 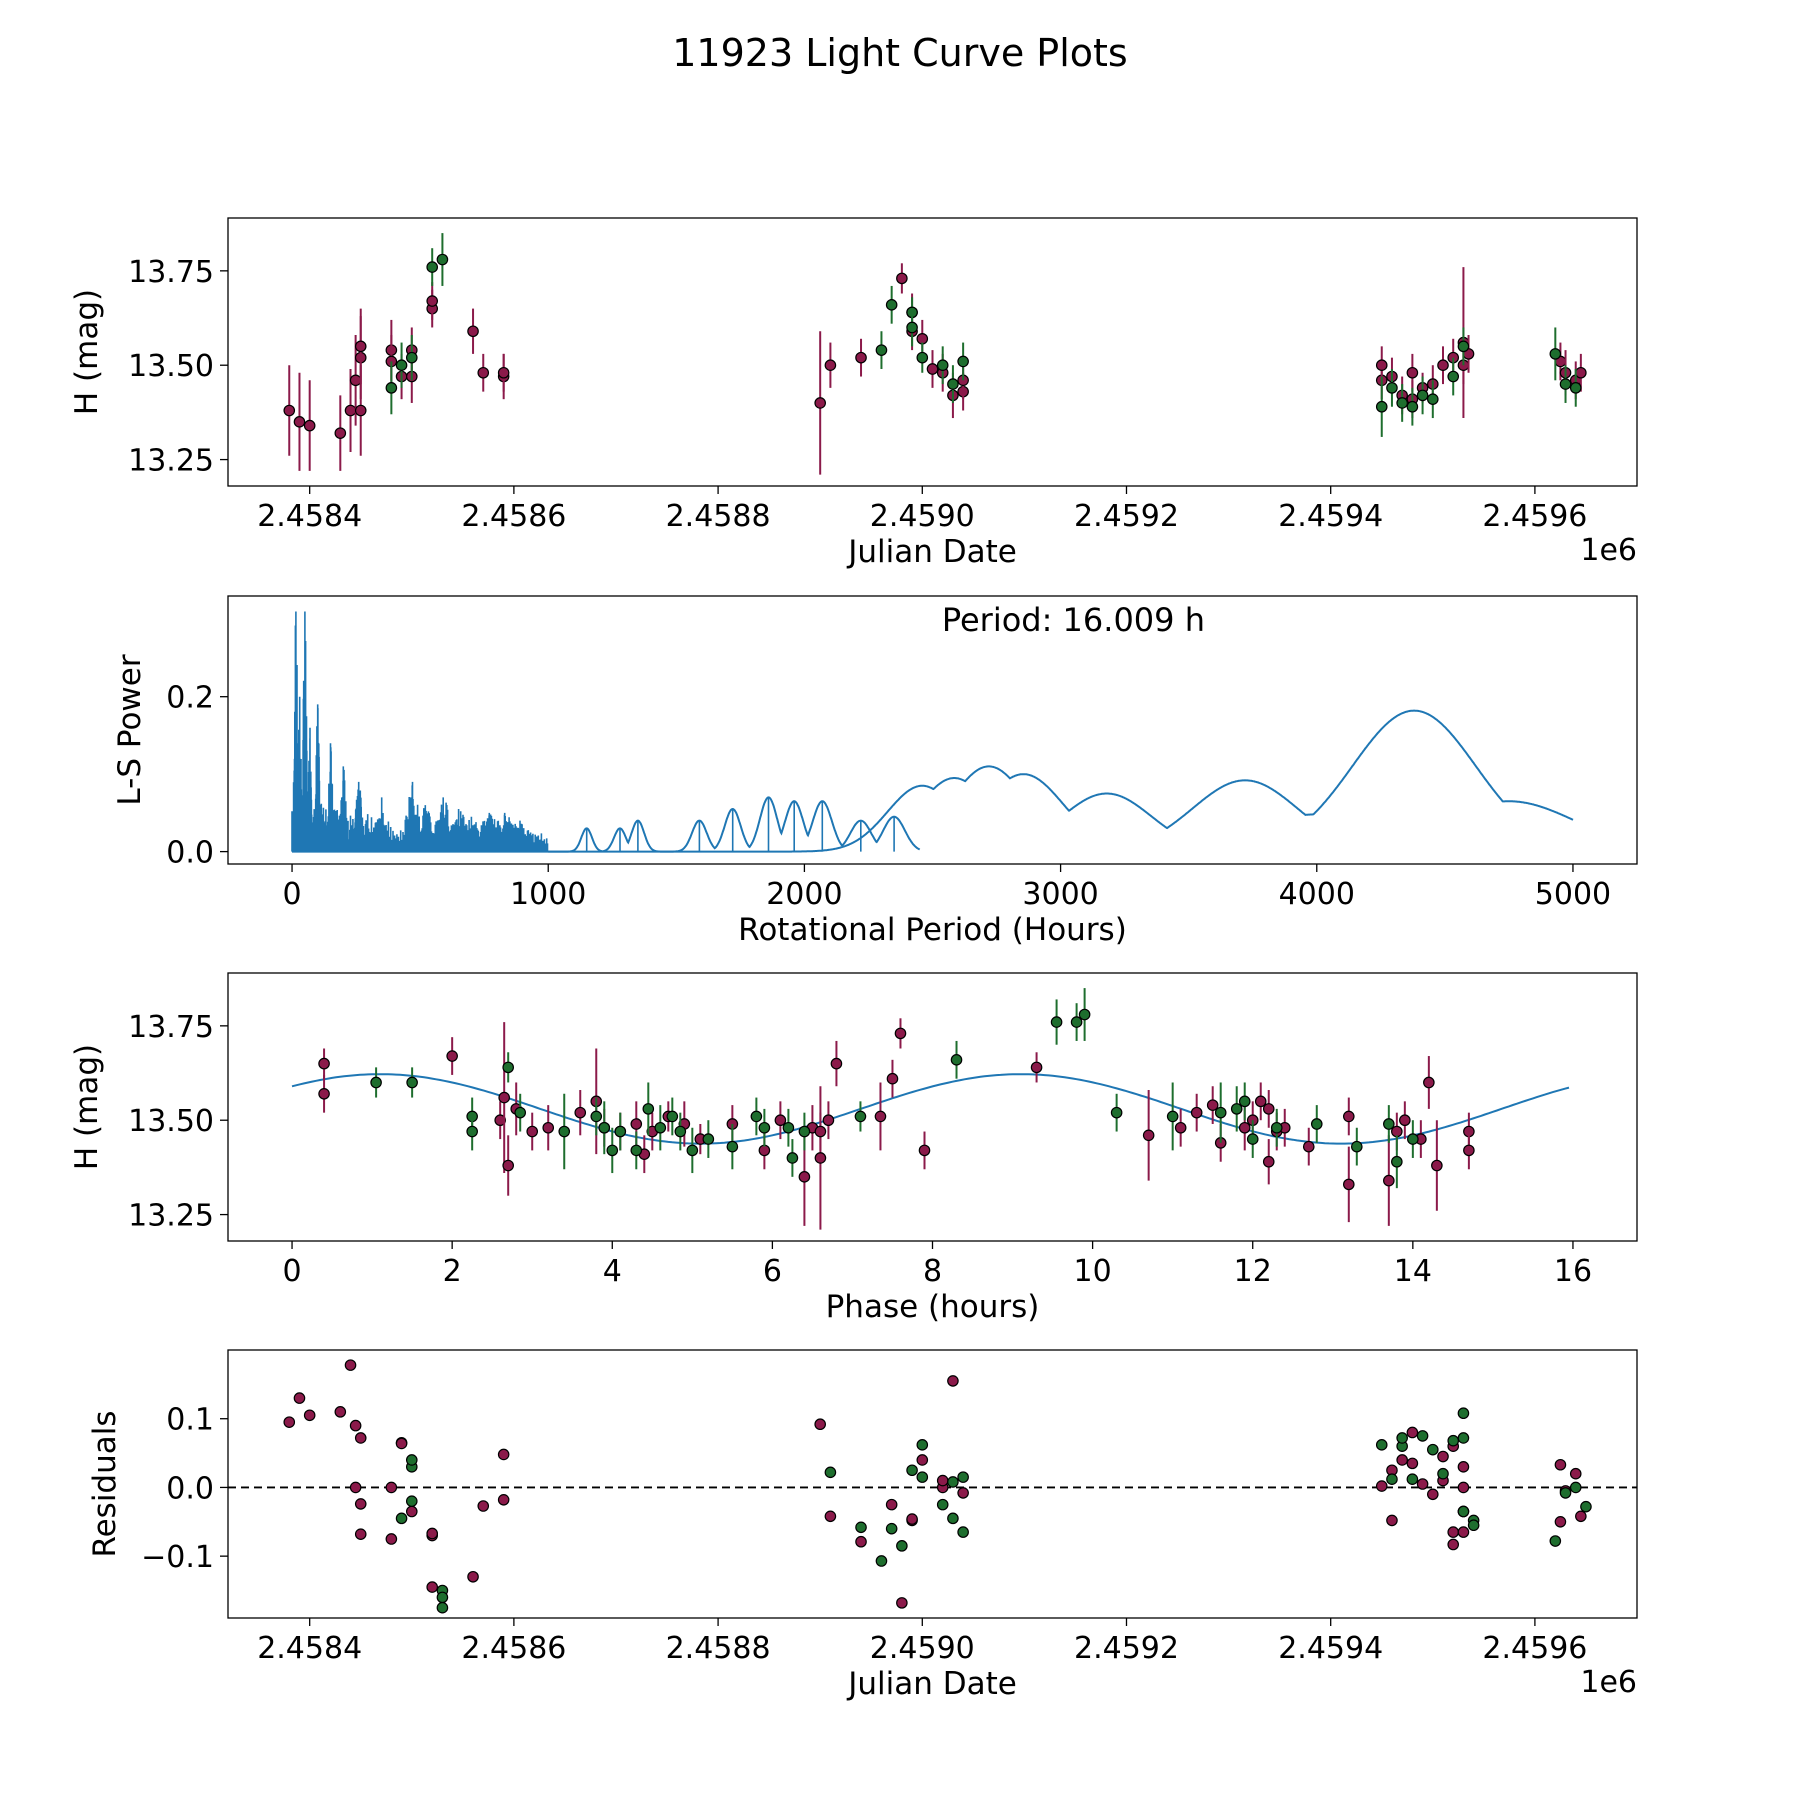 I want to click on y-tick-label: 0.0, so click(x=190, y=853).